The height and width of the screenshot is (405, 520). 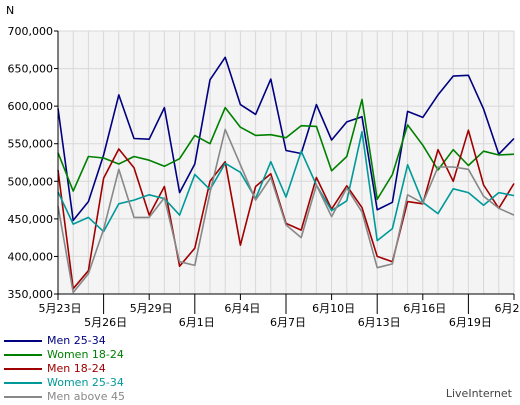 I want to click on legend-item: Women 18-24, so click(x=64, y=355).